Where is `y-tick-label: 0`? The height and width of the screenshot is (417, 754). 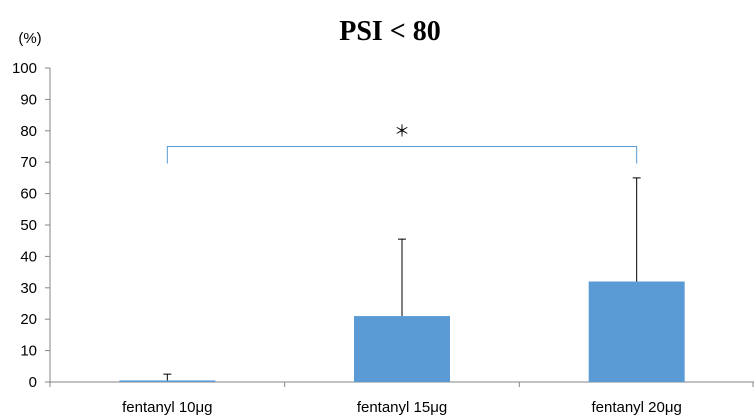
y-tick-label: 0 is located at coordinates (33, 382).